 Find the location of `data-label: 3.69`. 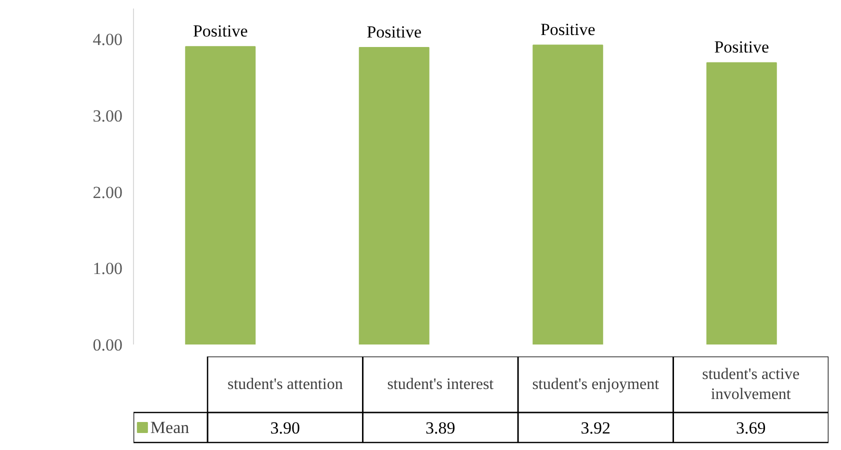

data-label: 3.69 is located at coordinates (751, 428).